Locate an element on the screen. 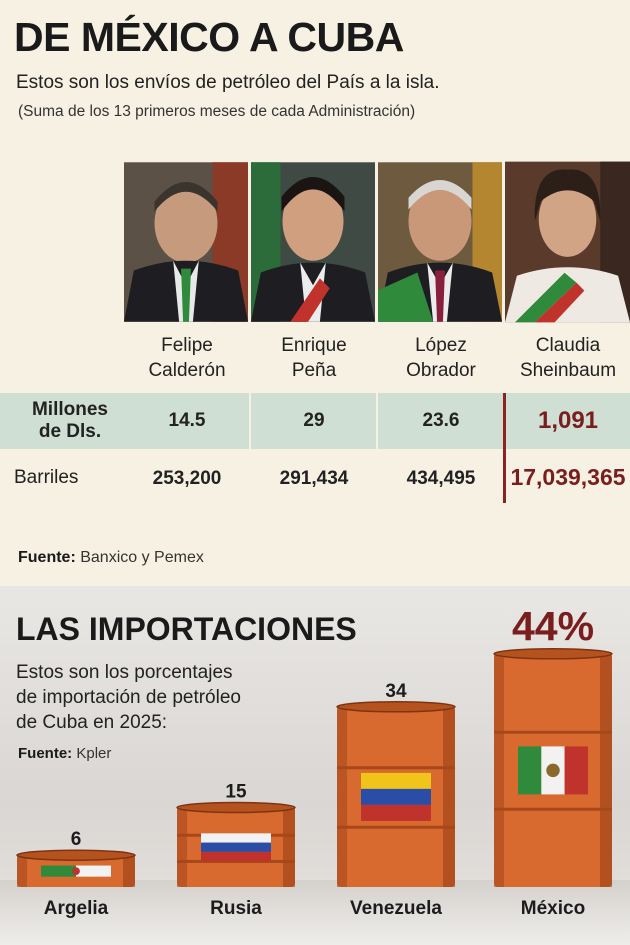  portrait-pena is located at coordinates (314, 242).